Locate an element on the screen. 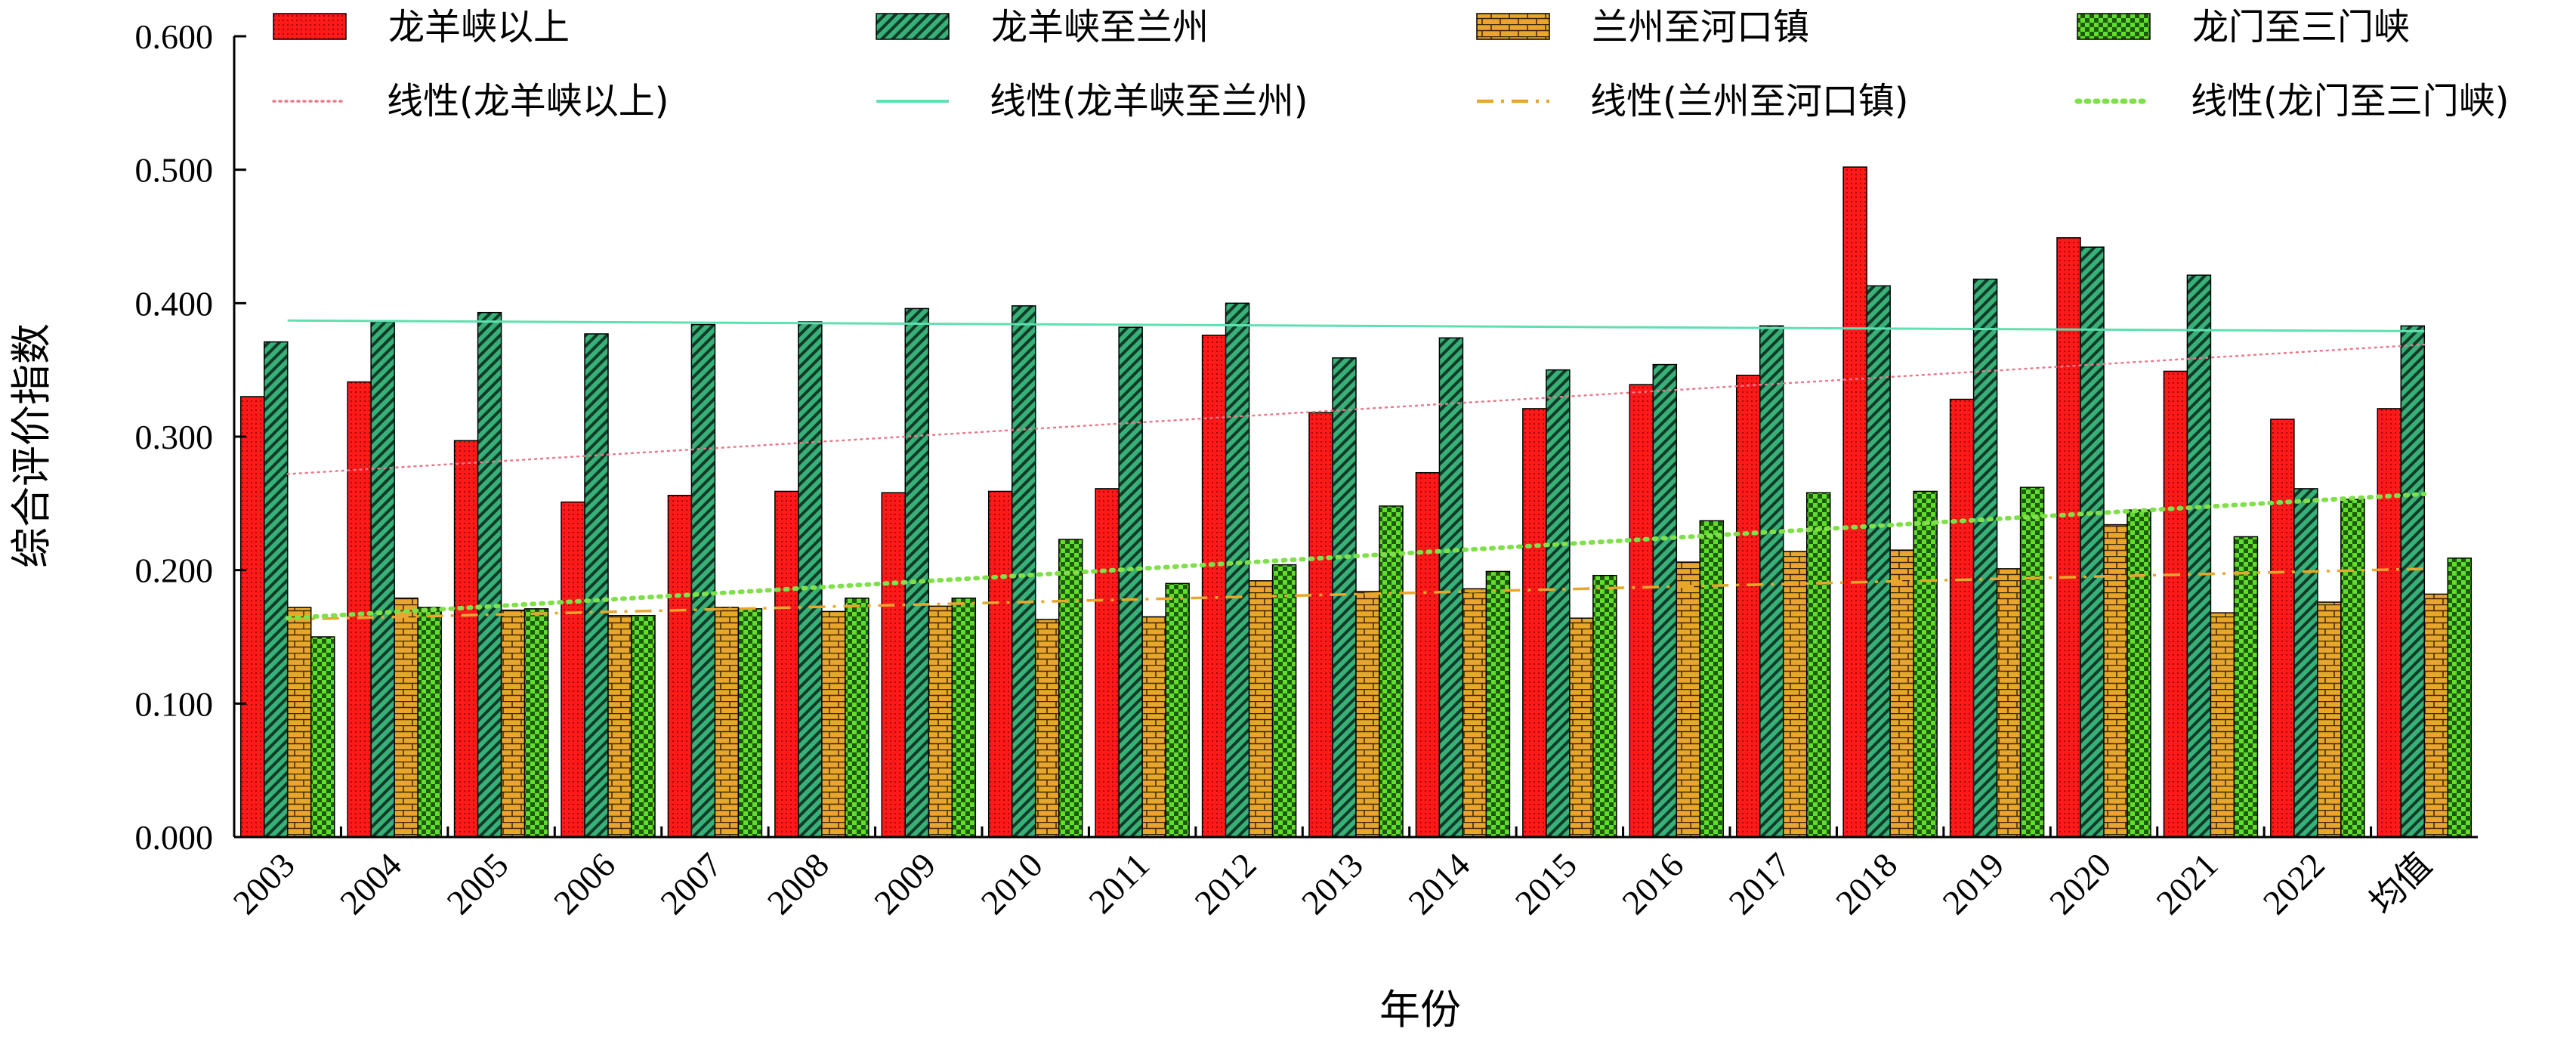 The image size is (2576, 1038). bar-龙门至三门峡-2004 is located at coordinates (429, 722).